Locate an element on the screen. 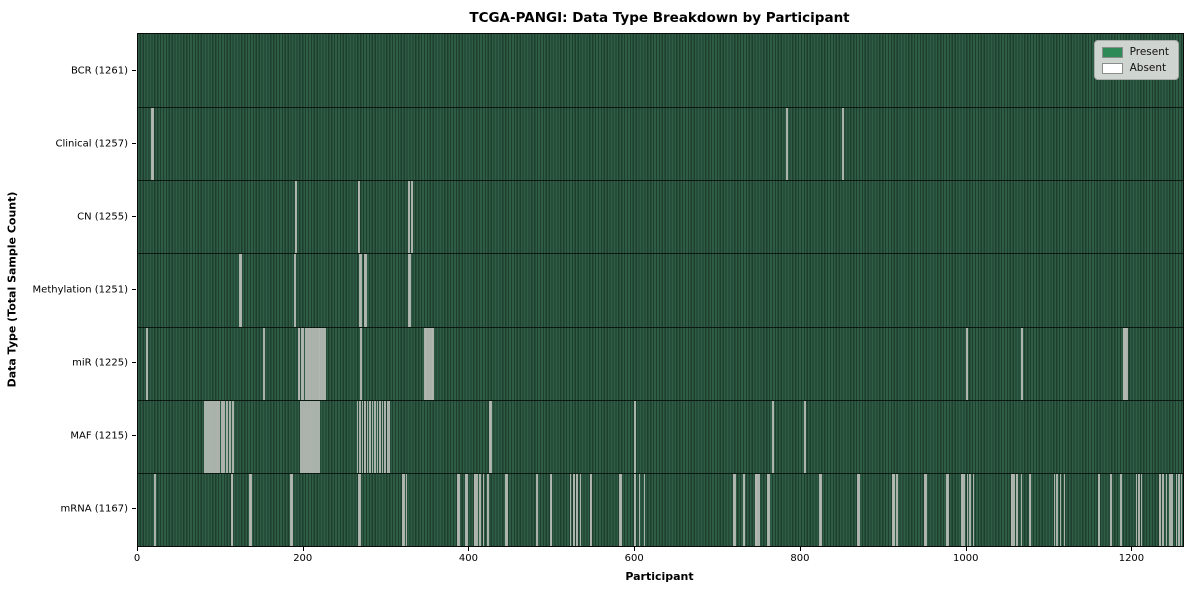 This screenshot has width=1200, height=600. heatmap-row-maf is located at coordinates (660, 436).